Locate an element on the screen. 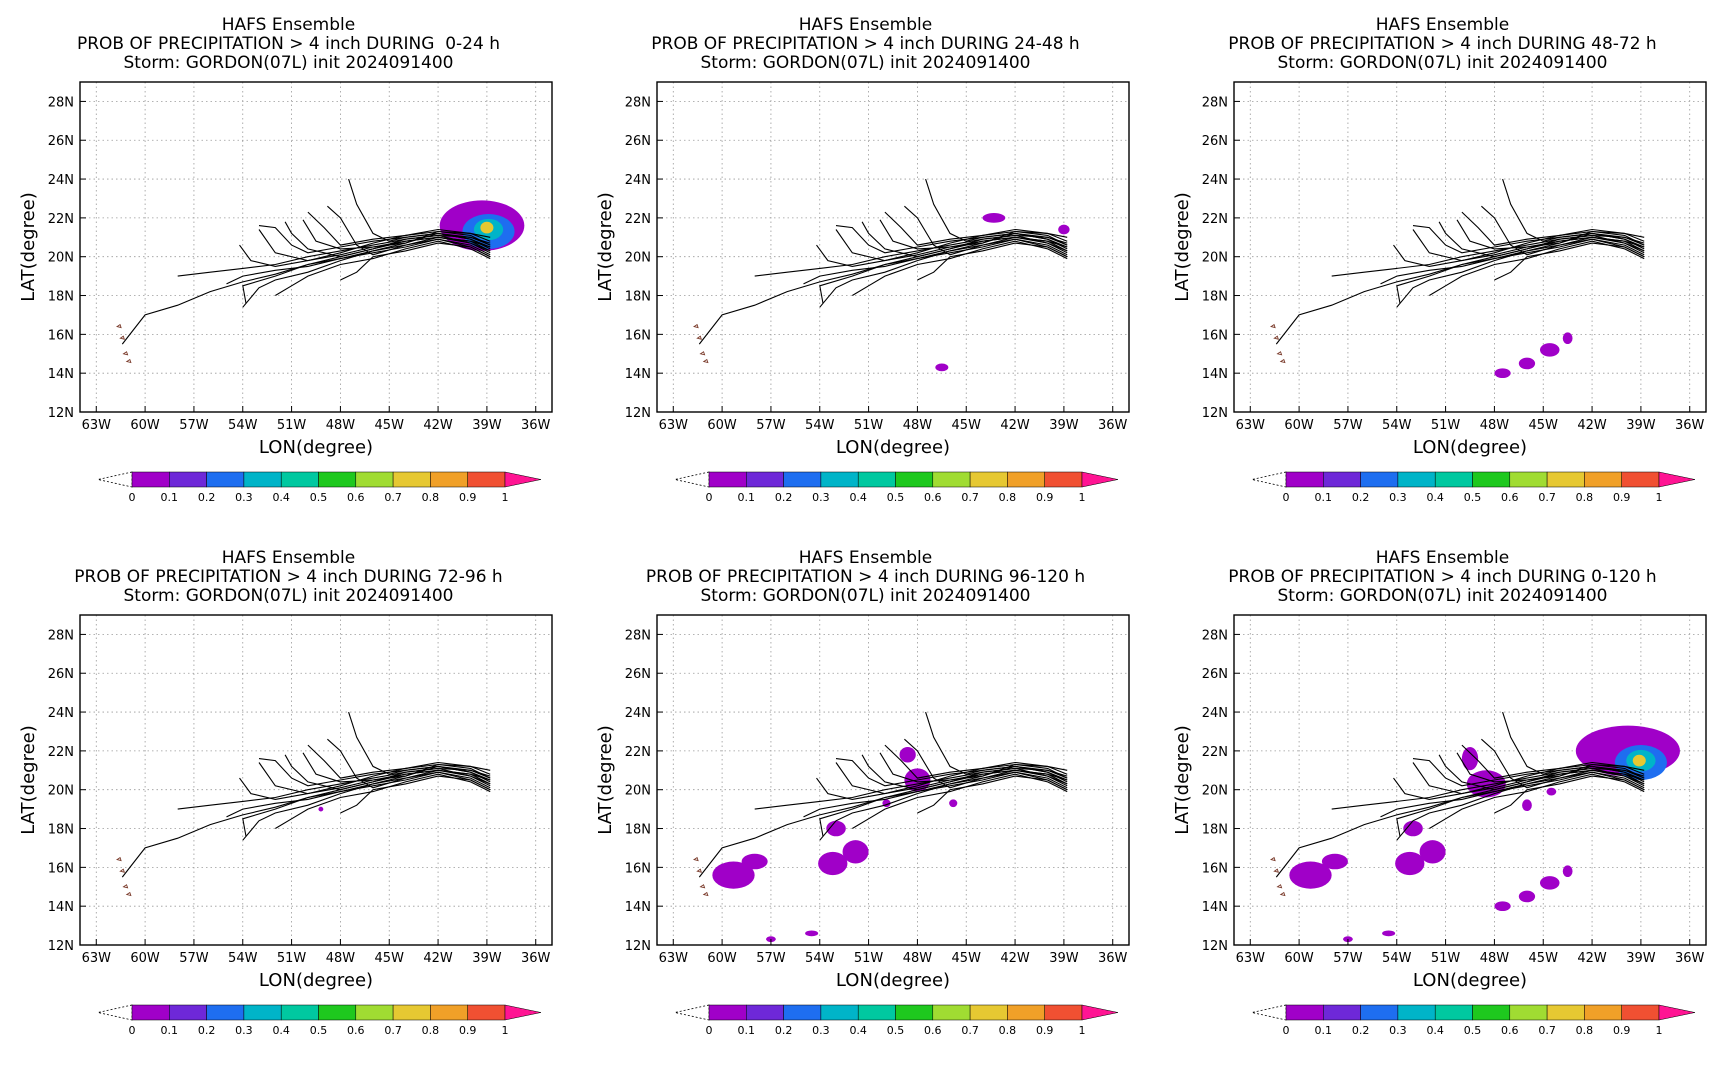 The height and width of the screenshot is (1066, 1731). lat-tick-label: 26N is located at coordinates (638, 674).